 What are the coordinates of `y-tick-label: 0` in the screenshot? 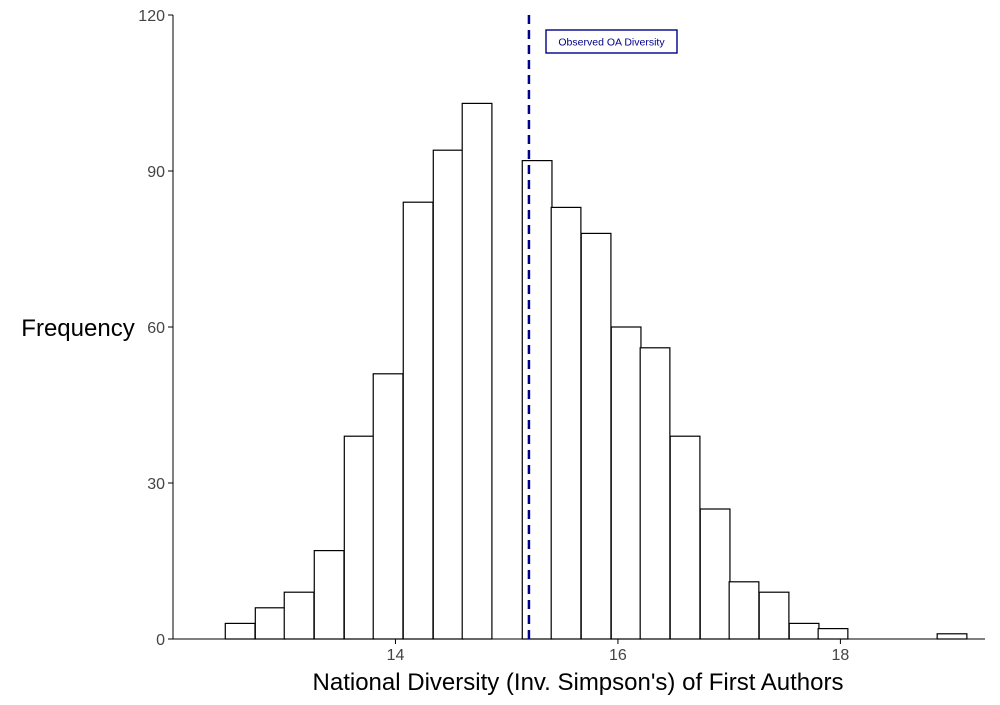 It's located at (160, 640).